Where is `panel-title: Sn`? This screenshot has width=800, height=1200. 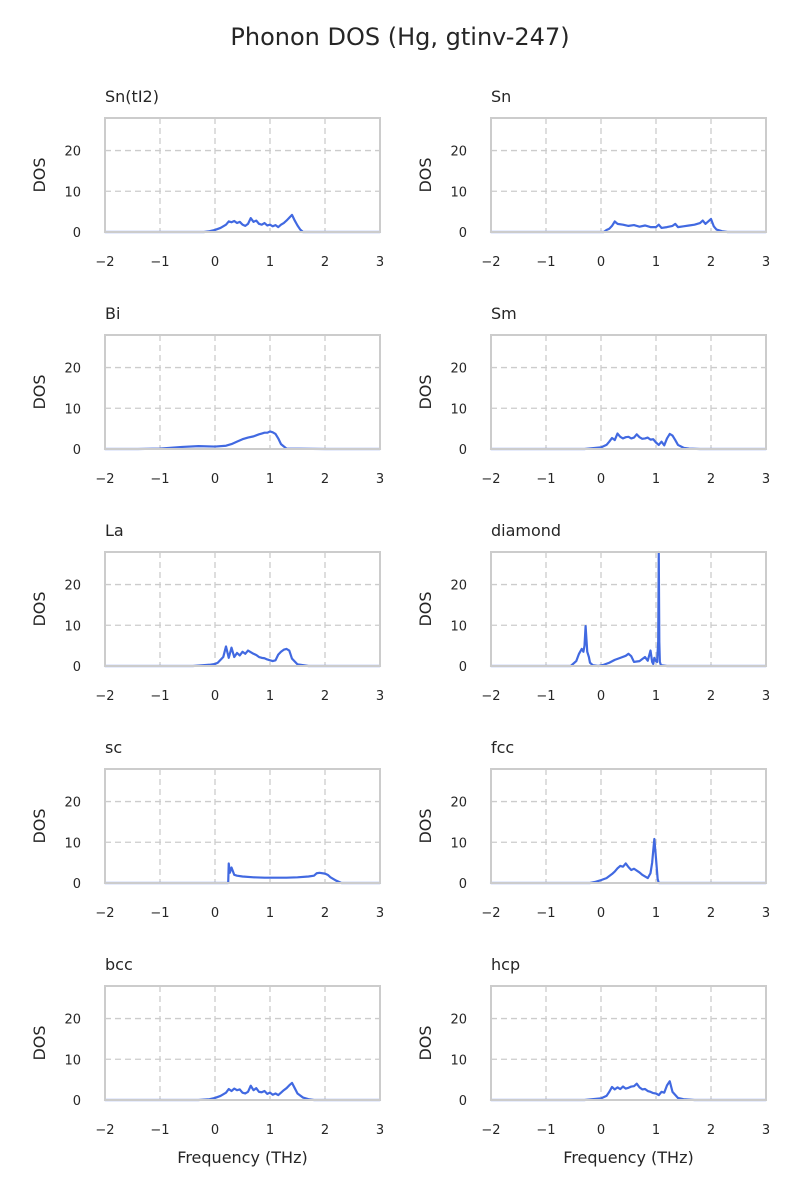
panel-title: Sn is located at coordinates (501, 96).